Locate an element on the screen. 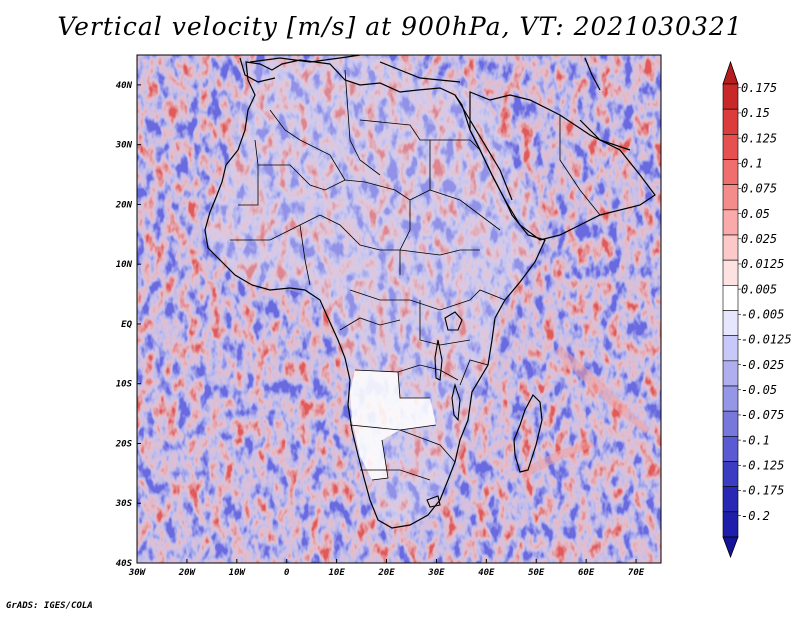 The width and height of the screenshot is (800, 618). lat-tick-label: 20N is located at coordinates (124, 205).